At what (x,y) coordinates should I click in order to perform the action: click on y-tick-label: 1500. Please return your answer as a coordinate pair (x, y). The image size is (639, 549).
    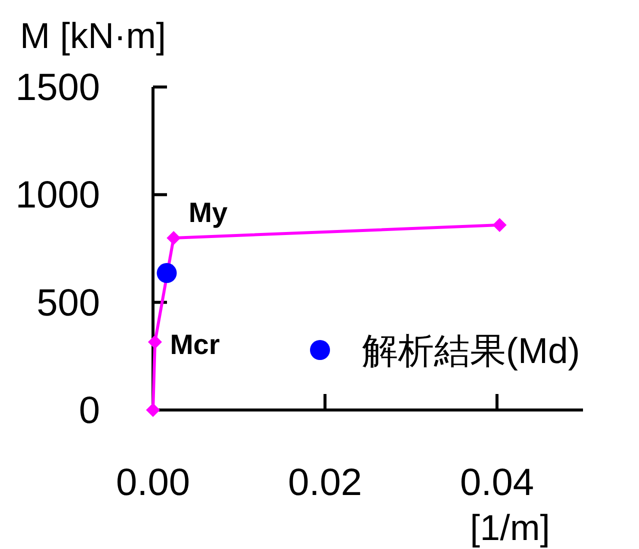
    Looking at the image, I should click on (57, 88).